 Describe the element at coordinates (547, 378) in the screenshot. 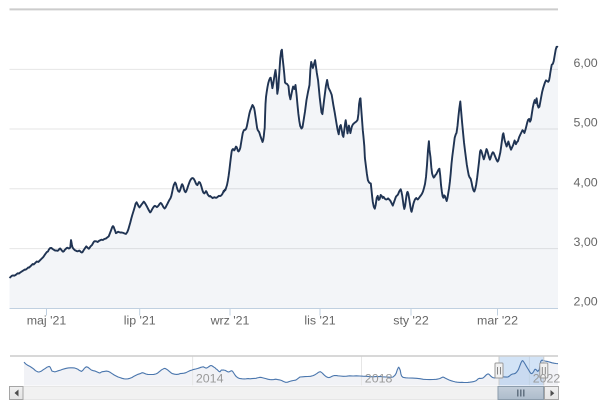

I see `svg-text: 2022` at that location.